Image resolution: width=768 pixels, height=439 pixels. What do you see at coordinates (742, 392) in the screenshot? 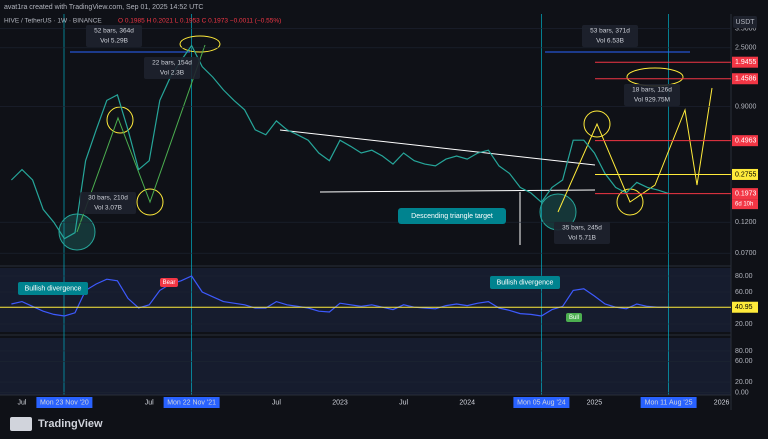
I see `y-tick-label: 0.00` at bounding box center [742, 392].